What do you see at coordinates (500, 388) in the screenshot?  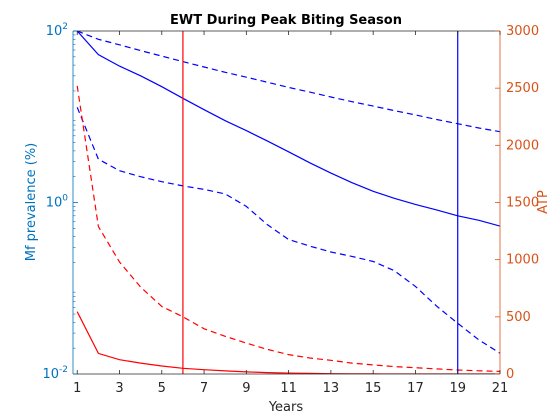 I see `x-tick-label: 21` at bounding box center [500, 388].